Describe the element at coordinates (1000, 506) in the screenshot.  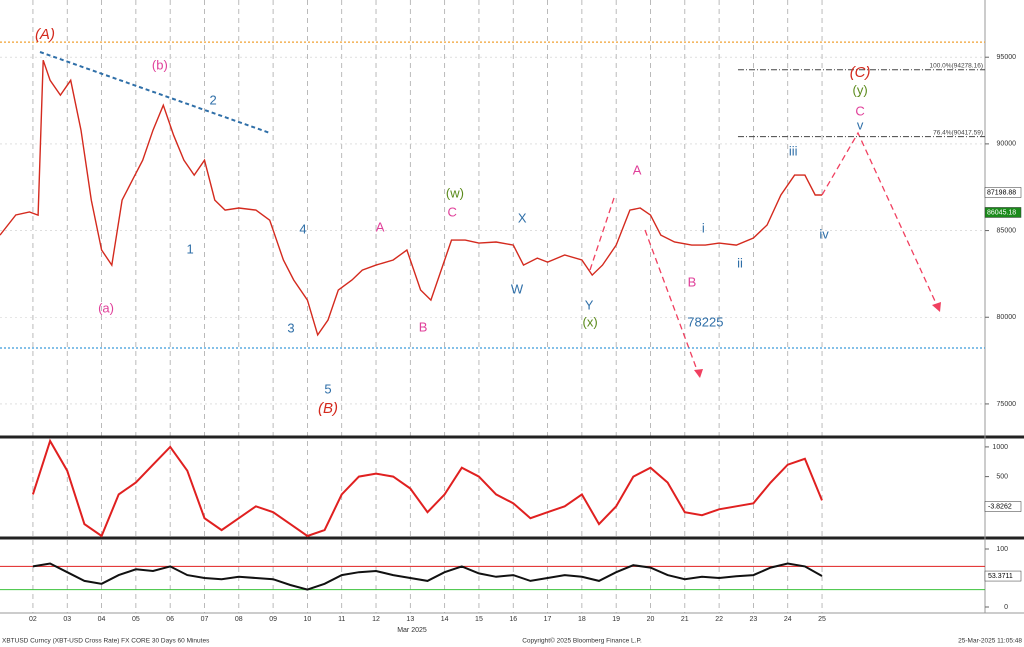
I see `value-tag-label: -3.8262` at that location.